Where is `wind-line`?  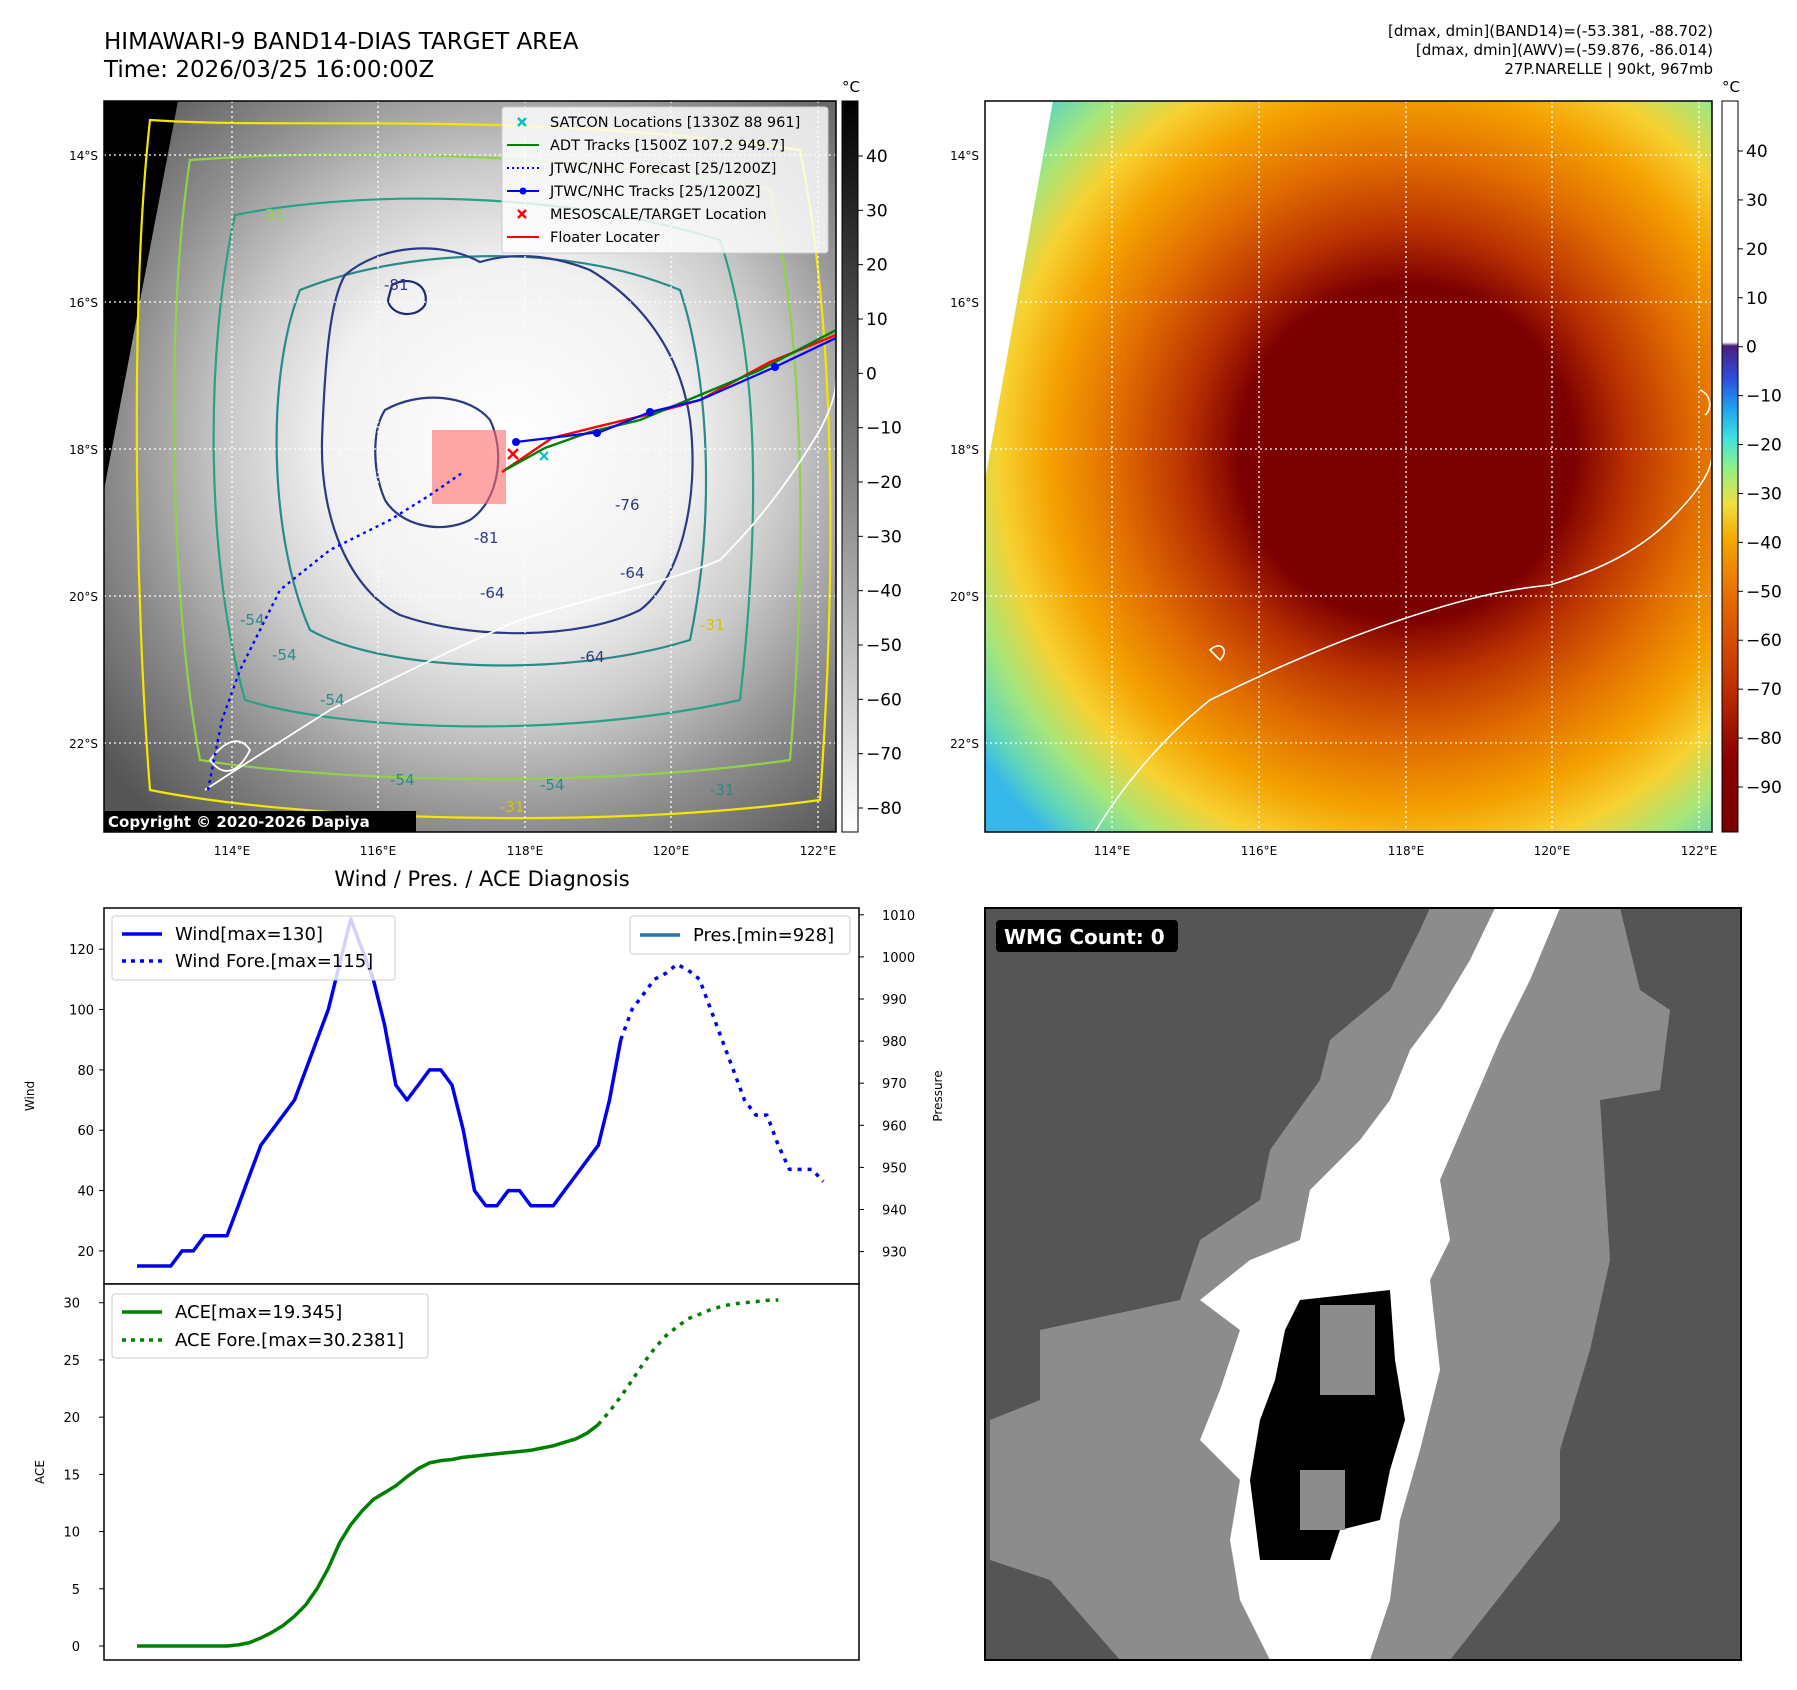 wind-line is located at coordinates (380, 1092).